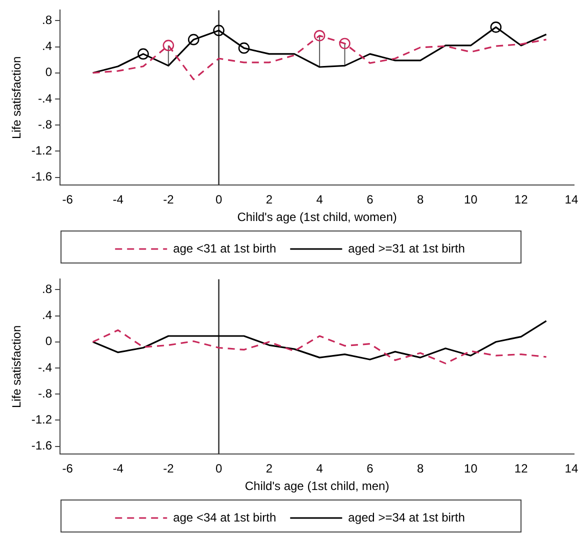 The height and width of the screenshot is (539, 582). Describe the element at coordinates (320, 346) in the screenshot. I see `line-series` at that location.